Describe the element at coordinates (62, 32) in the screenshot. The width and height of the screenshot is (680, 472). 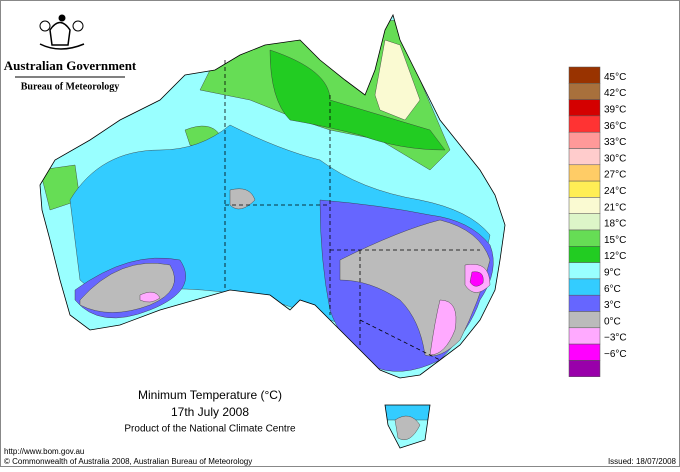
I see `crest` at that location.